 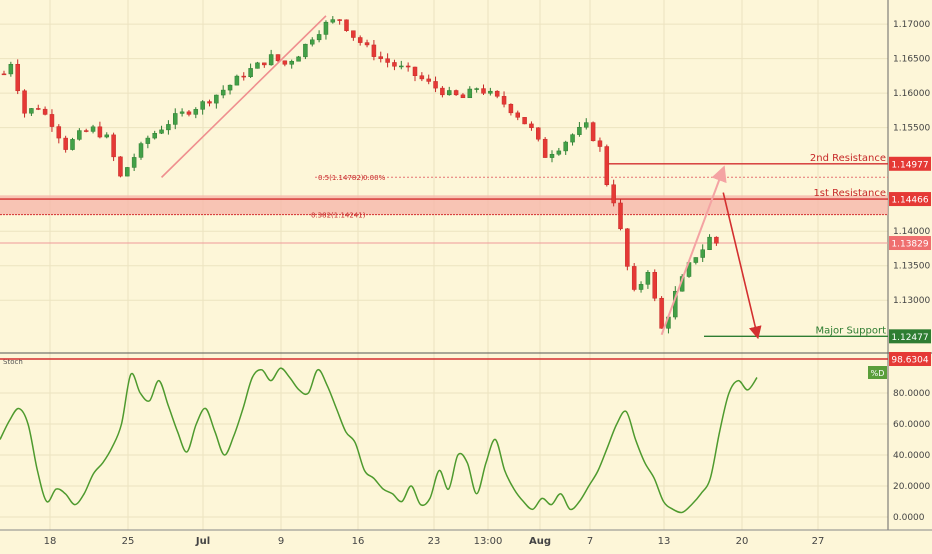 What do you see at coordinates (851, 330) in the screenshot?
I see `support-label: Major Support` at bounding box center [851, 330].